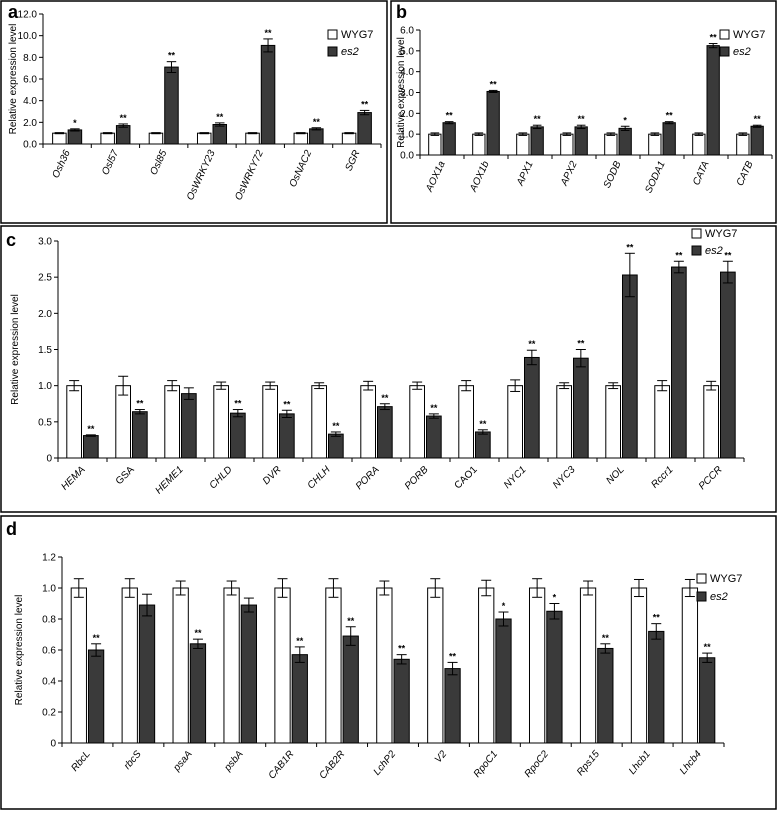  Describe the element at coordinates (249, 674) in the screenshot. I see `bar-es2-psbA` at that location.